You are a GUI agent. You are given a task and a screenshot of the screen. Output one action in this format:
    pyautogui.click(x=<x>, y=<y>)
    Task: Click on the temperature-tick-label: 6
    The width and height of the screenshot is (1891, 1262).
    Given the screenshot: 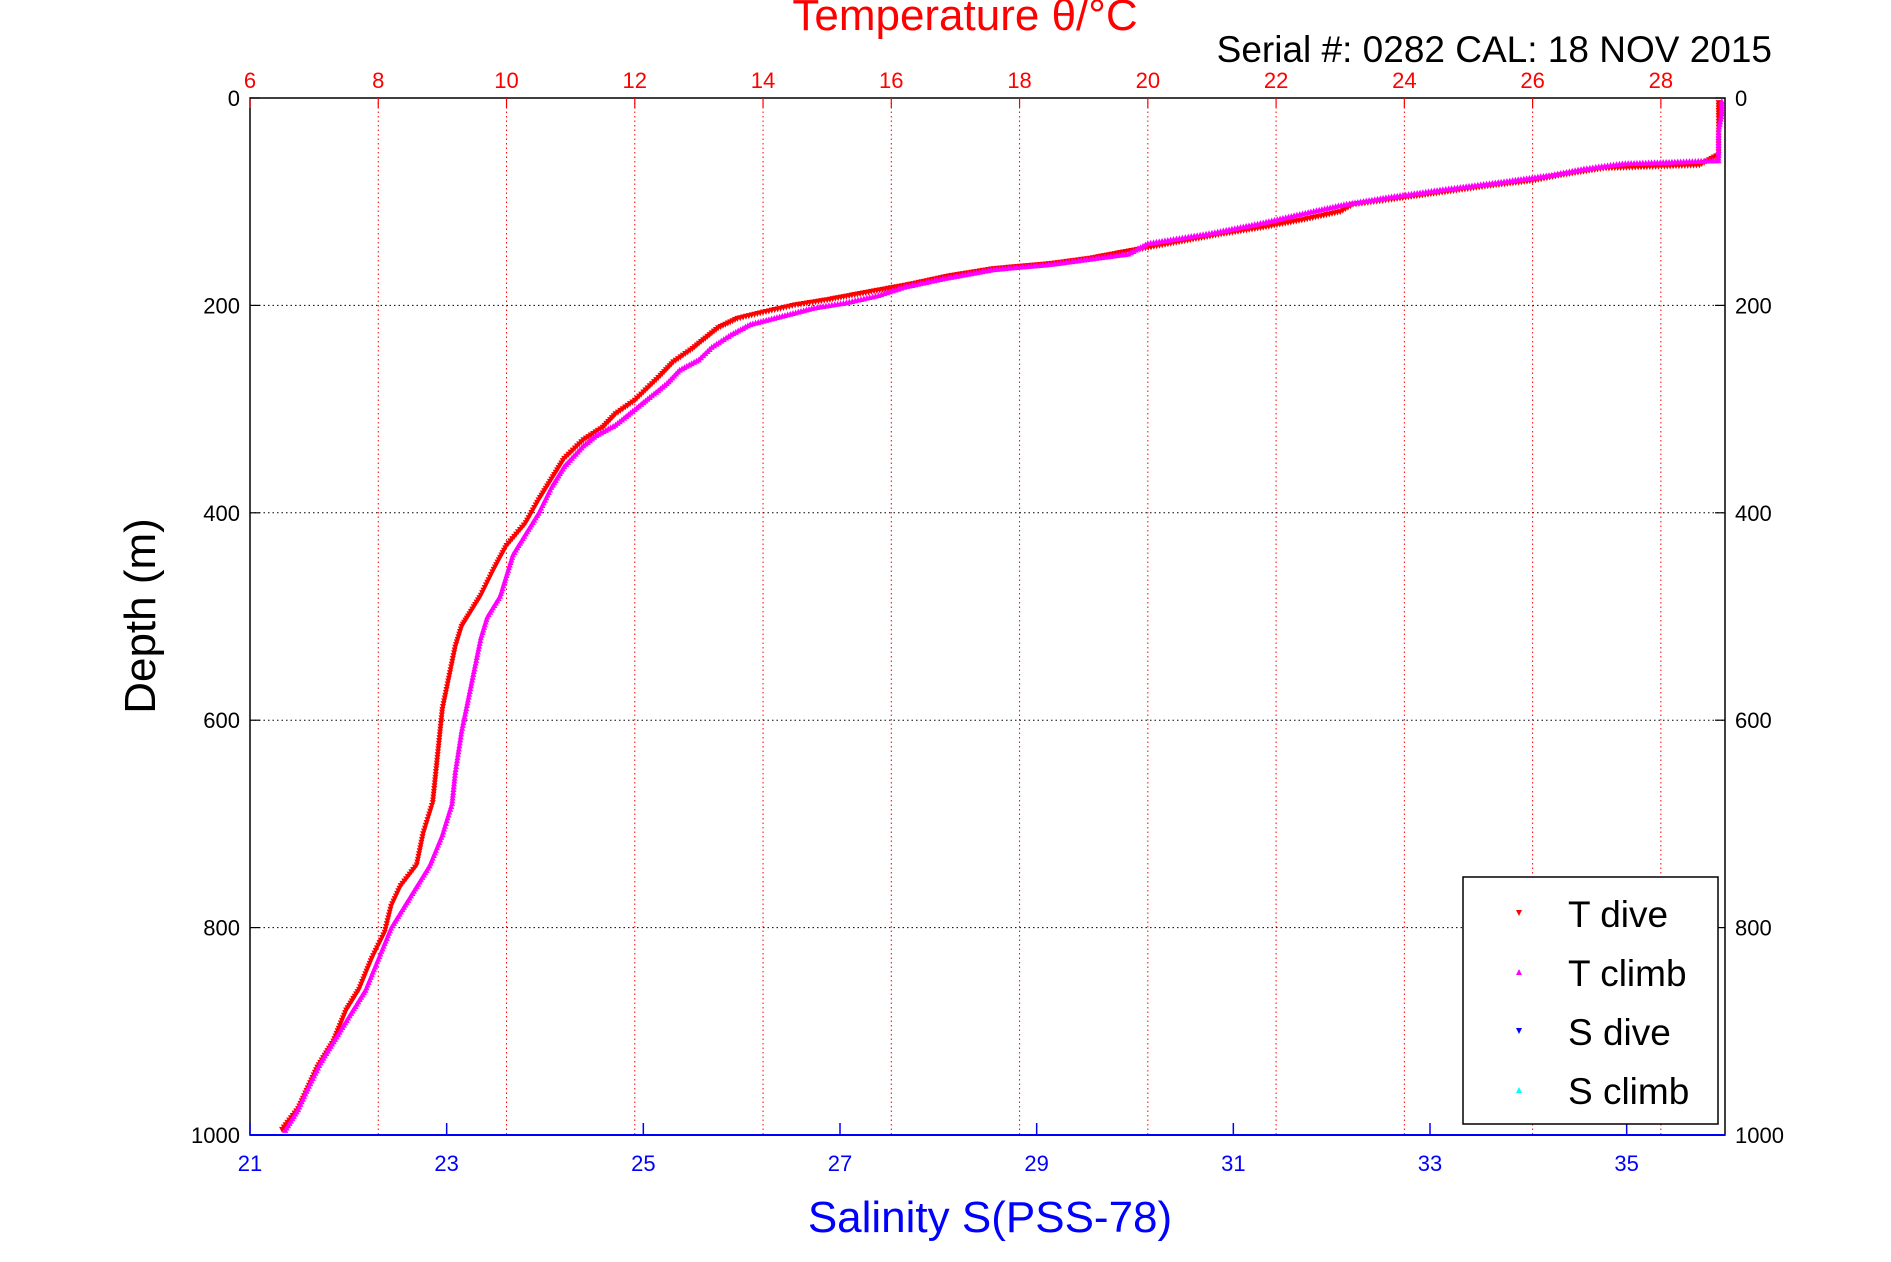 What is the action you would take?
    pyautogui.click(x=250, y=80)
    